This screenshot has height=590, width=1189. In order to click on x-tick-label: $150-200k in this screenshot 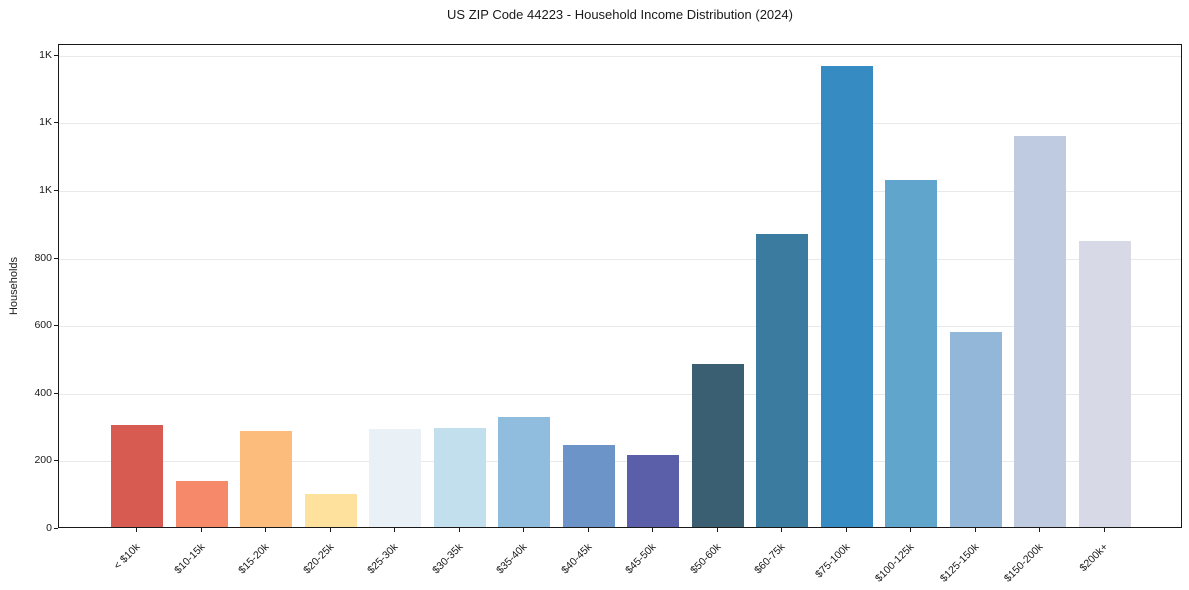, I will do `click(1024, 563)`.